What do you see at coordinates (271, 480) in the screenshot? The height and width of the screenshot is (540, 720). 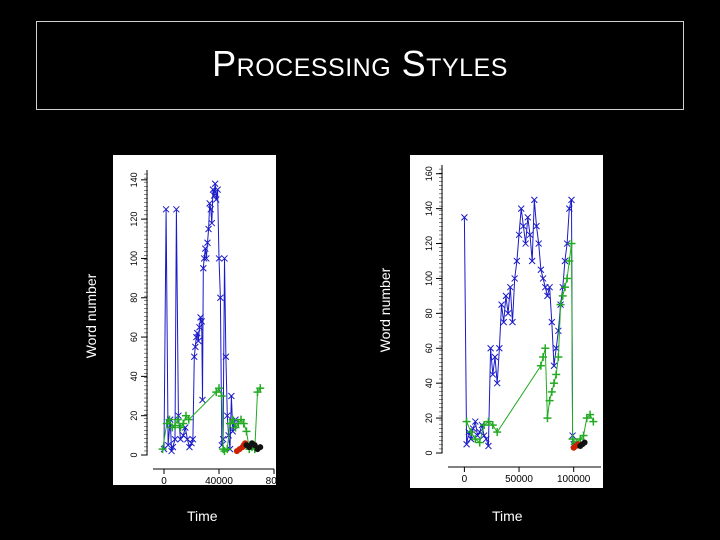 I see `x-tick-label: 800` at bounding box center [271, 480].